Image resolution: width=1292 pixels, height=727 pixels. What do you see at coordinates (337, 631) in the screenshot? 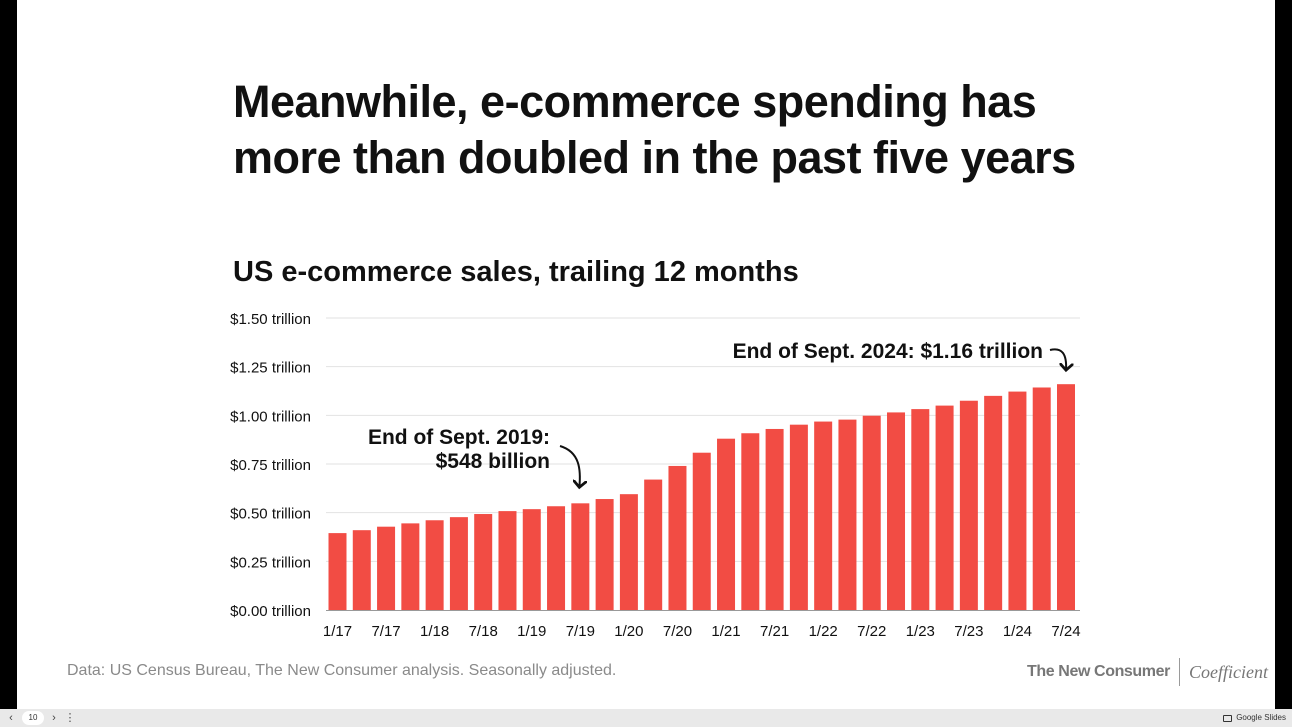
I see `x-tick-label: 1/17` at bounding box center [337, 631].